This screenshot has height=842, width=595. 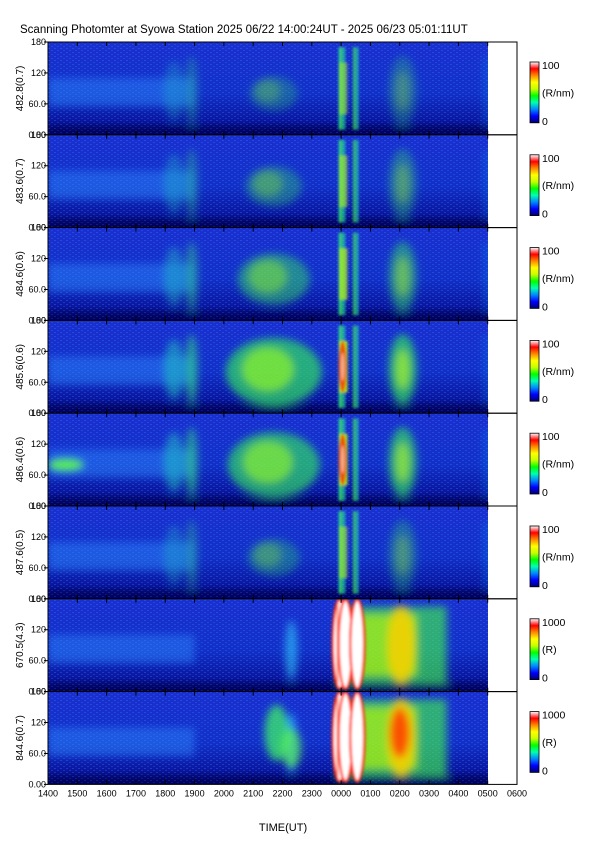 What do you see at coordinates (290, 738) in the screenshot?
I see `panel-8: 0.00 60.0 120 180 844.6(0.7) 1000 0 (R)` at bounding box center [290, 738].